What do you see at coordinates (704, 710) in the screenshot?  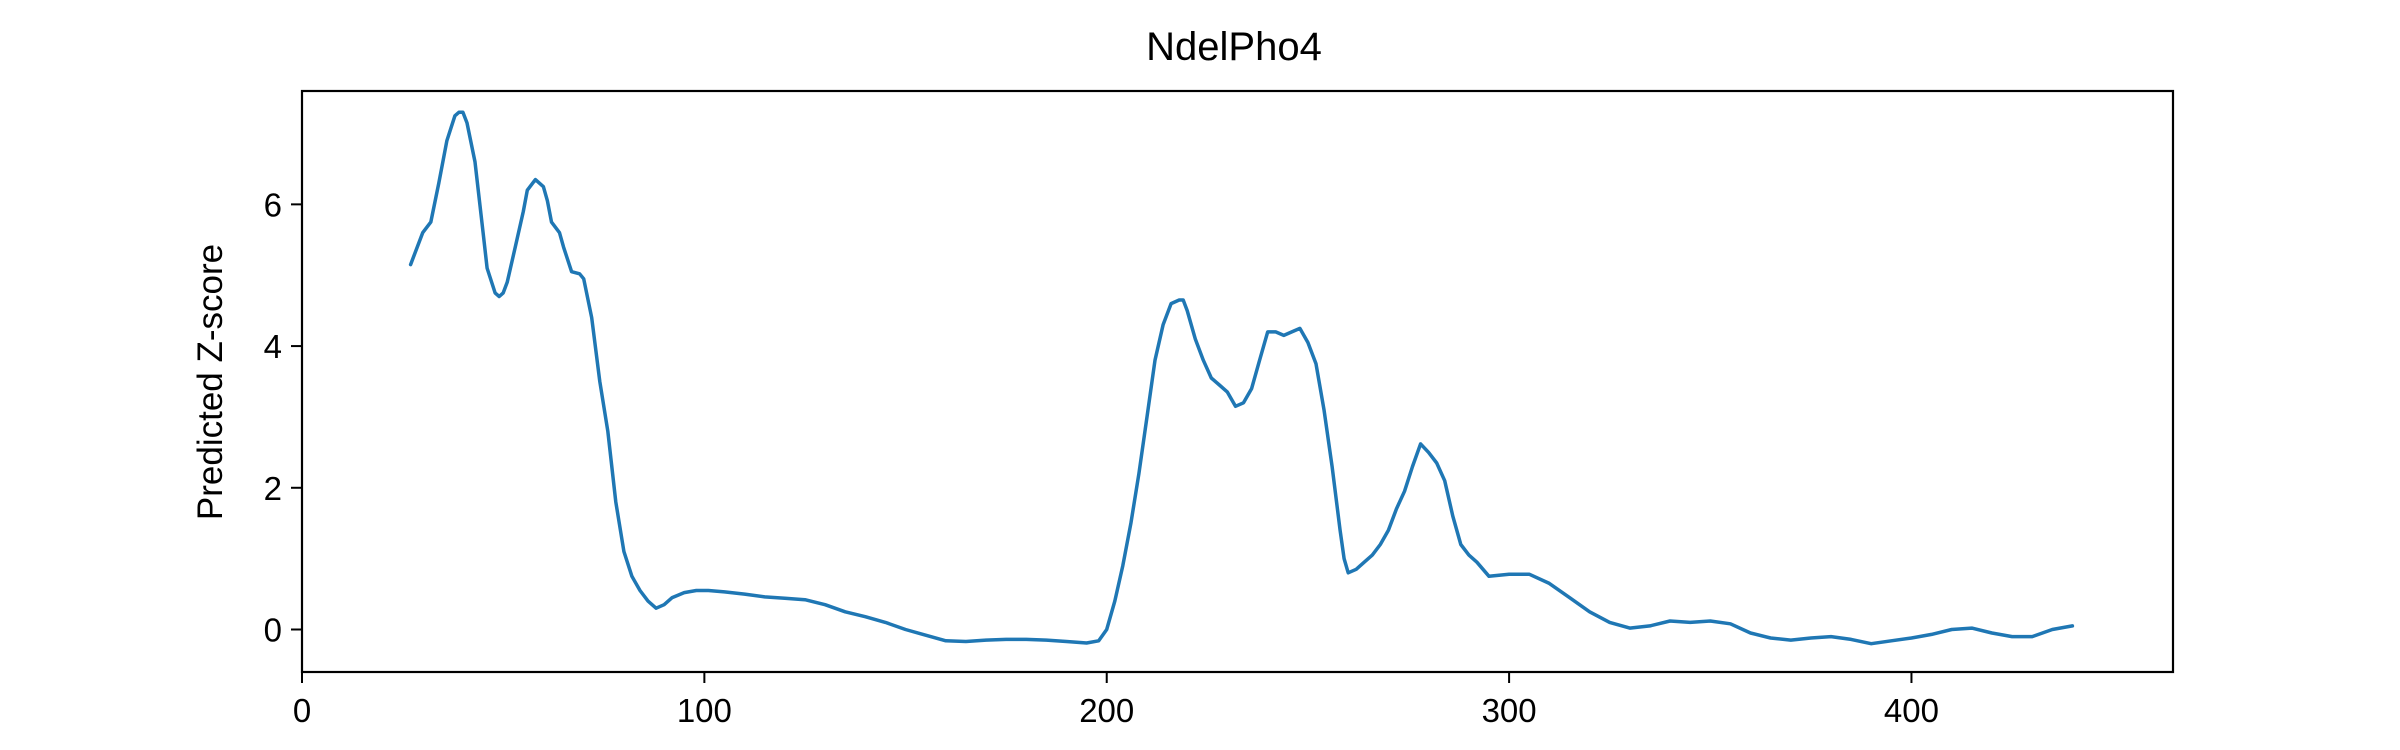 I see `x-tick-label: 100` at bounding box center [704, 710].